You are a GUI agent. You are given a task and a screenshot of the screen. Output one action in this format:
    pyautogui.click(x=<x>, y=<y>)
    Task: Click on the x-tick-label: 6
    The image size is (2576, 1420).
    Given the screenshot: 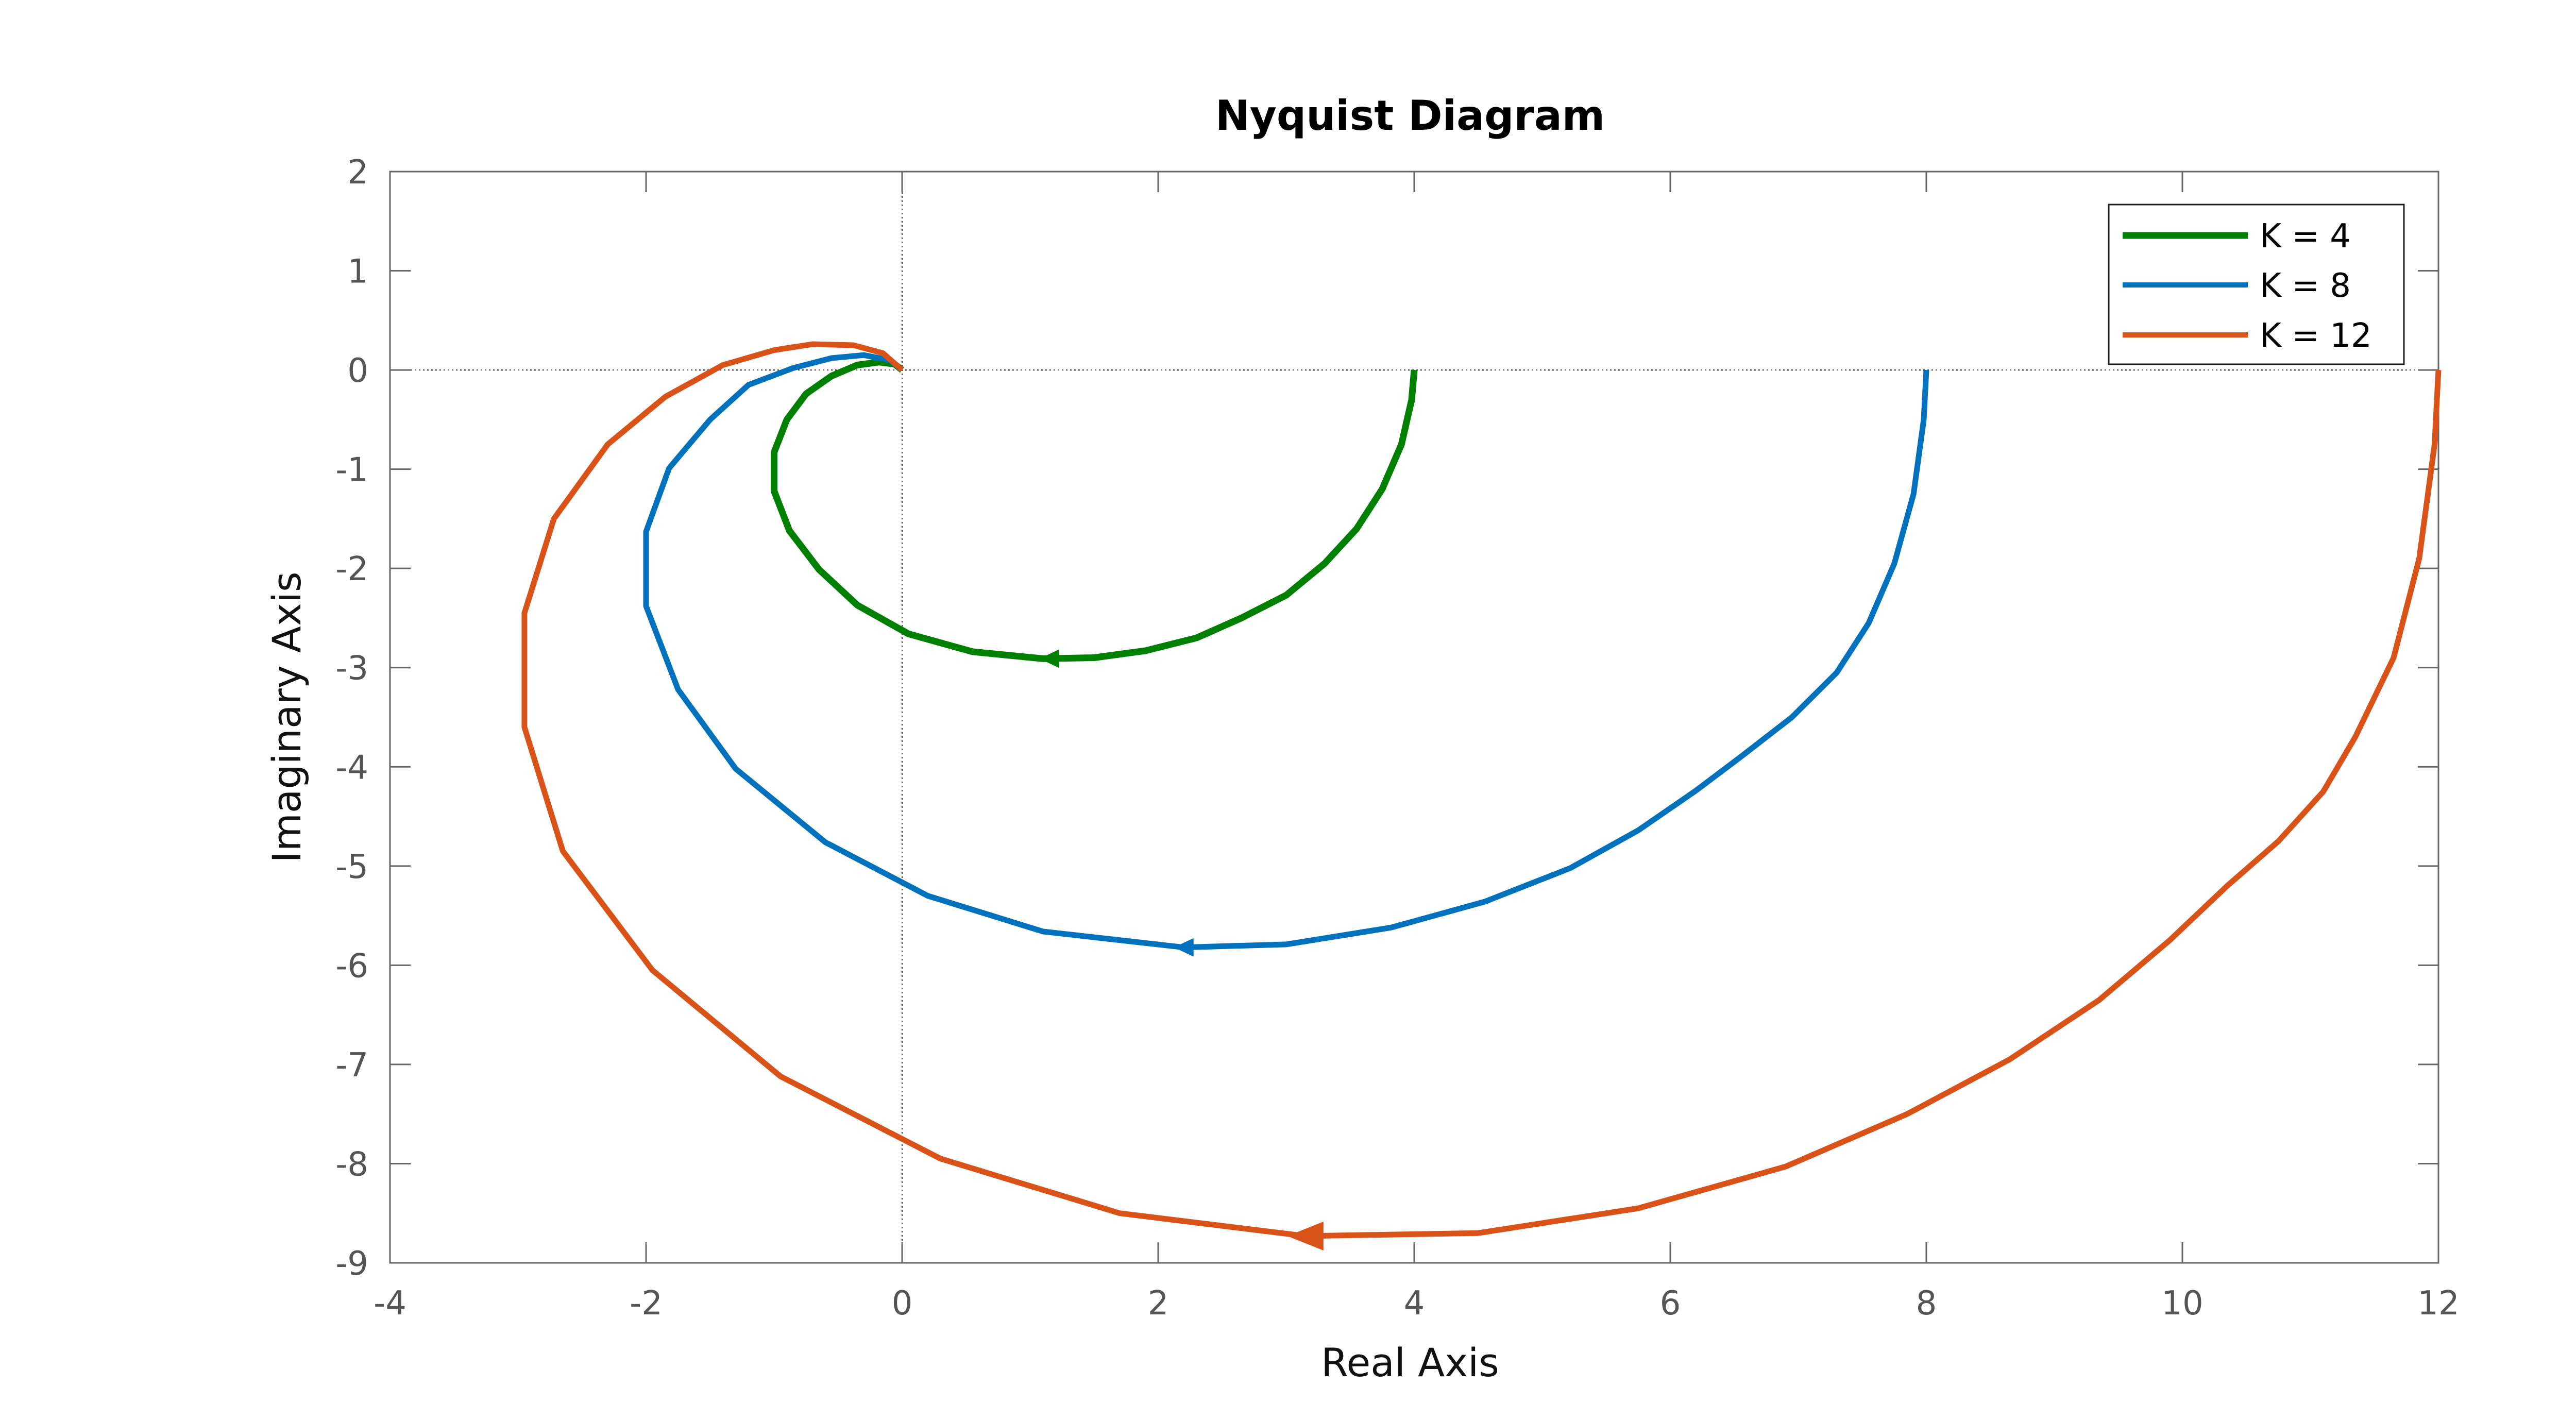 What is the action you would take?
    pyautogui.click(x=1670, y=1303)
    